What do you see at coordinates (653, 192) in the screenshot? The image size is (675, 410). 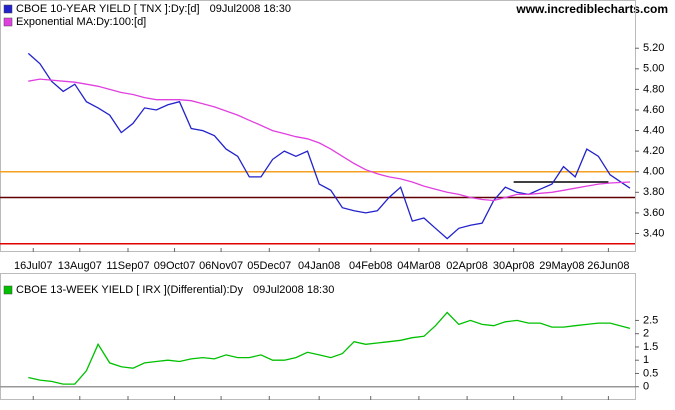 I see `y-tick-label: 3.80` at bounding box center [653, 192].